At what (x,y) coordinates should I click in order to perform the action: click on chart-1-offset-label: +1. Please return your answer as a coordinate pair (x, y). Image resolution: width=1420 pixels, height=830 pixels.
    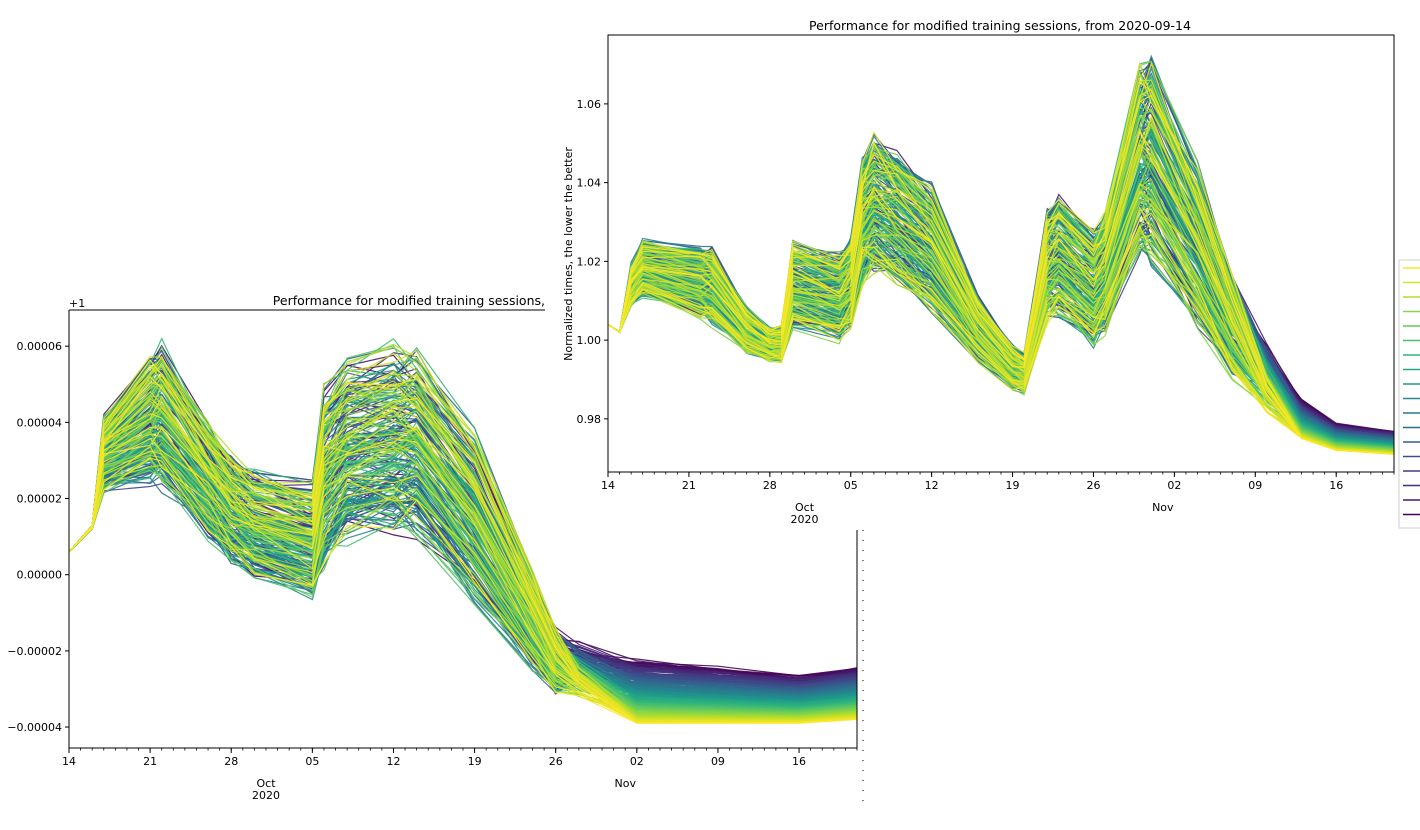
    Looking at the image, I should click on (77, 303).